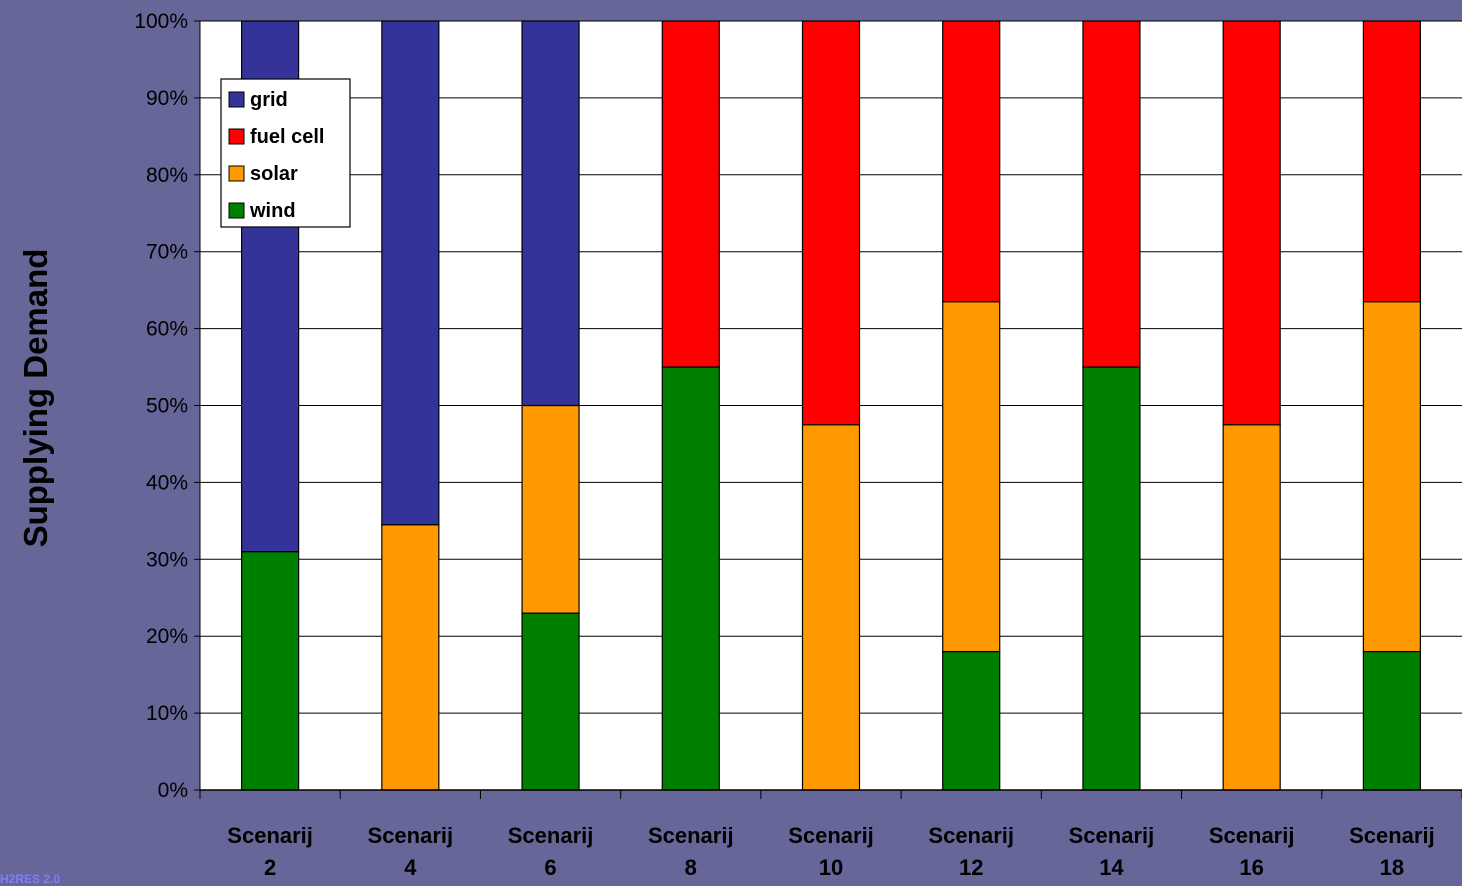  What do you see at coordinates (35, 398) in the screenshot?
I see `y-axis-label: Supplying Demand` at bounding box center [35, 398].